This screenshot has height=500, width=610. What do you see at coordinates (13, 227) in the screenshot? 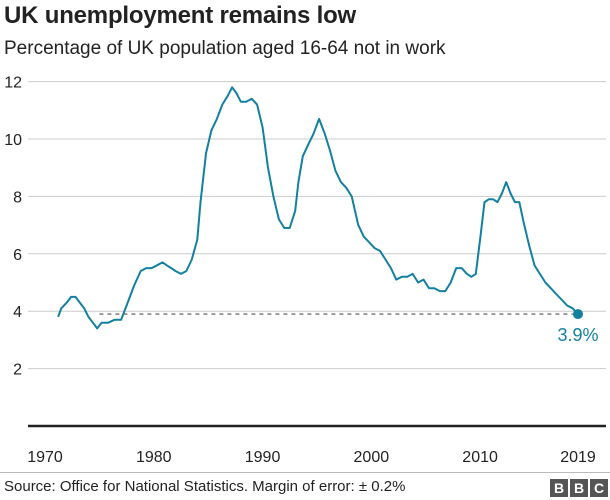
I see `y-axis-labels: 2 4 6 8 10 12` at bounding box center [13, 227].